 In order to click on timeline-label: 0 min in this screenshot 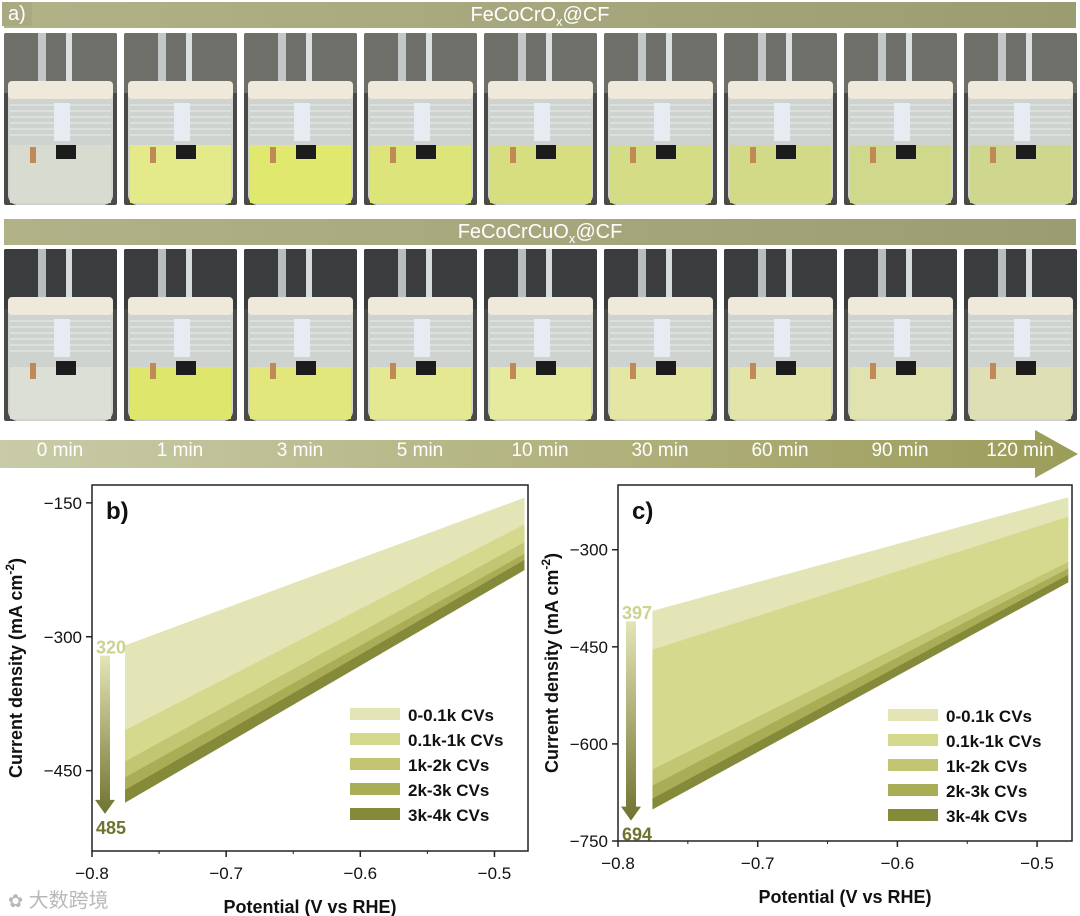, I will do `click(60, 450)`.